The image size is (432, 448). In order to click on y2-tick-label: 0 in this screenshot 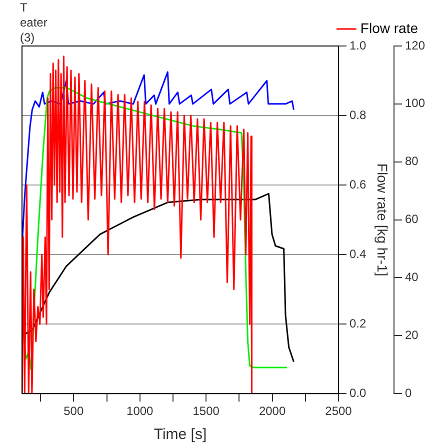, I will do `click(408, 393)`.